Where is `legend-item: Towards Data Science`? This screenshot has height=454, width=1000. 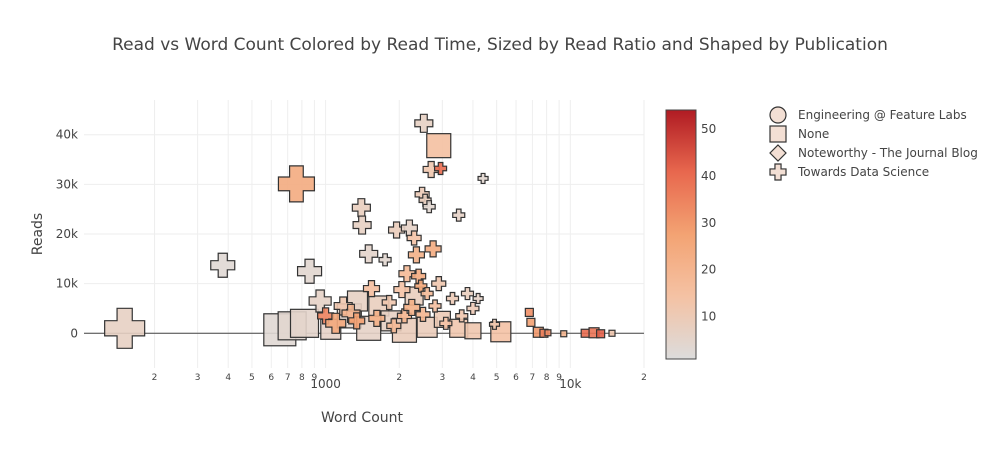
legend-item: Towards Data Science is located at coordinates (849, 172).